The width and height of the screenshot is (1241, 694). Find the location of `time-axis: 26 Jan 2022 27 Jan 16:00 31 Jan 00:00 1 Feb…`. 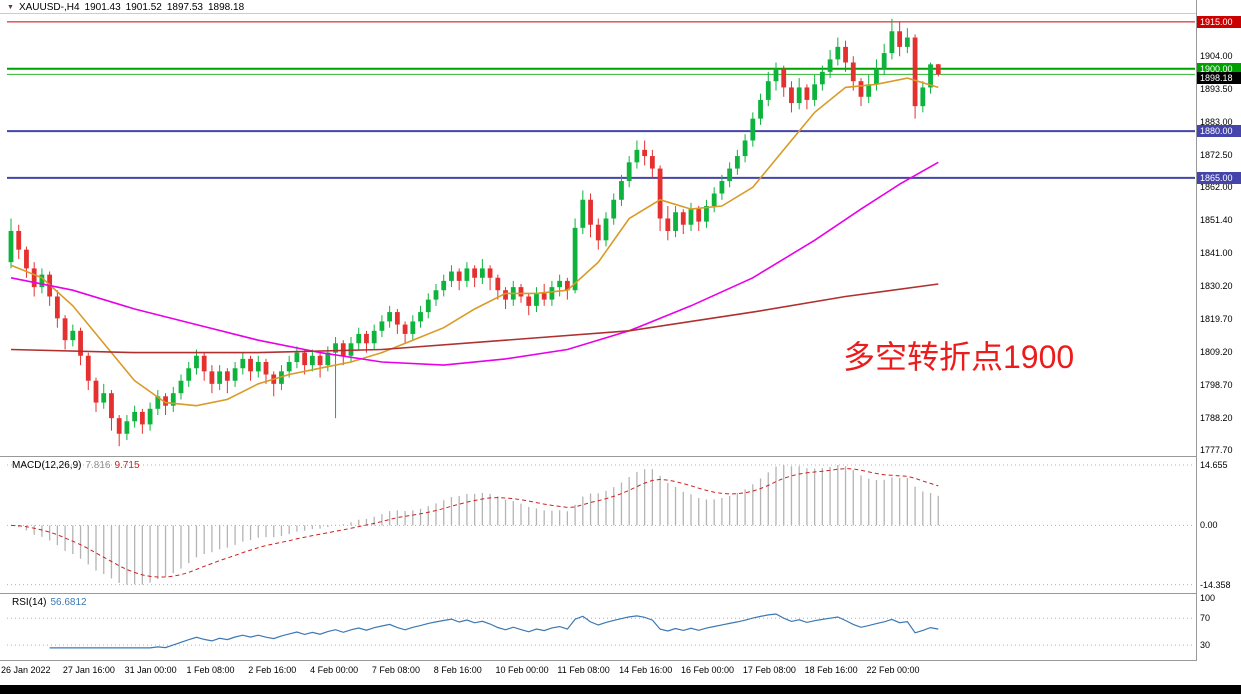

time-axis: 26 Jan 2022 27 Jan 16:00 31 Jan 00:00 1 Feb… is located at coordinates (620, 673).